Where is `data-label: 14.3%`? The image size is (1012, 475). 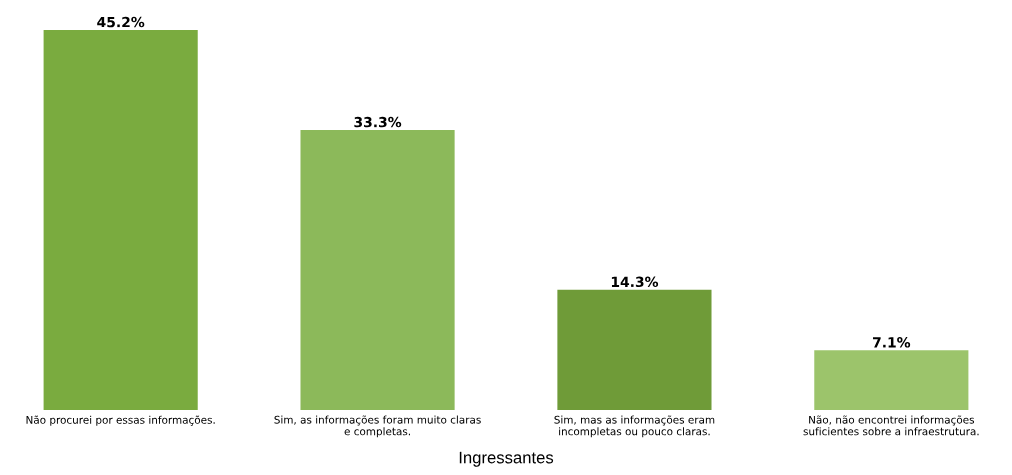 data-label: 14.3% is located at coordinates (635, 282).